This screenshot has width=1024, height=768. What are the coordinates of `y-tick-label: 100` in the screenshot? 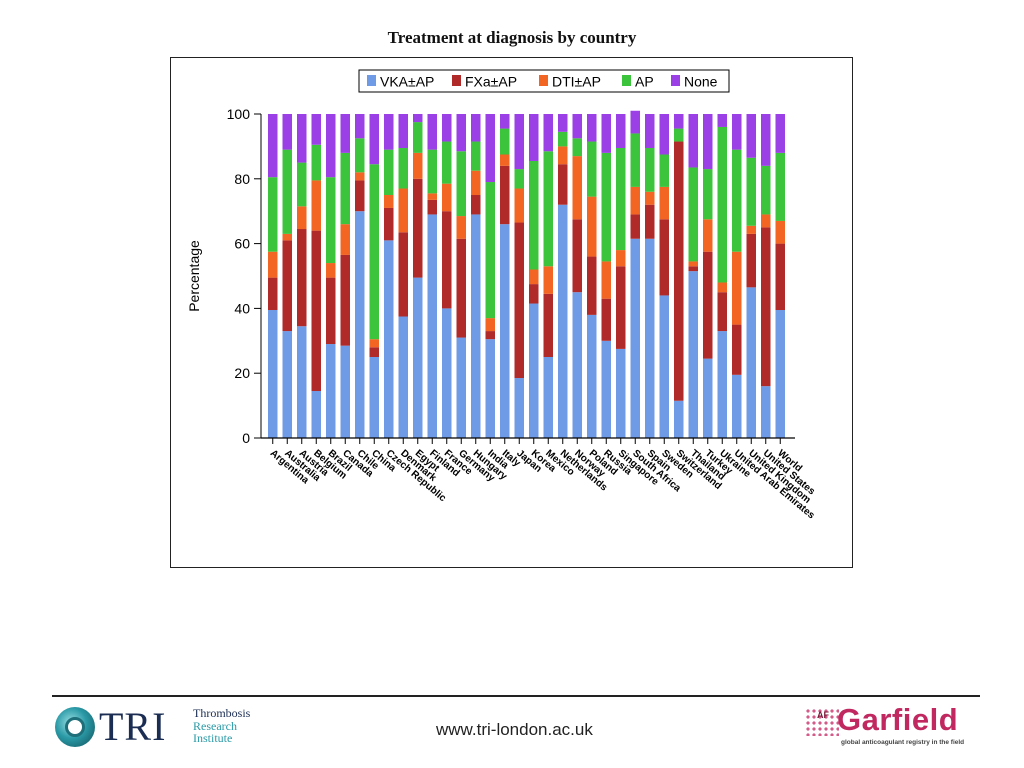 It's located at (239, 114).